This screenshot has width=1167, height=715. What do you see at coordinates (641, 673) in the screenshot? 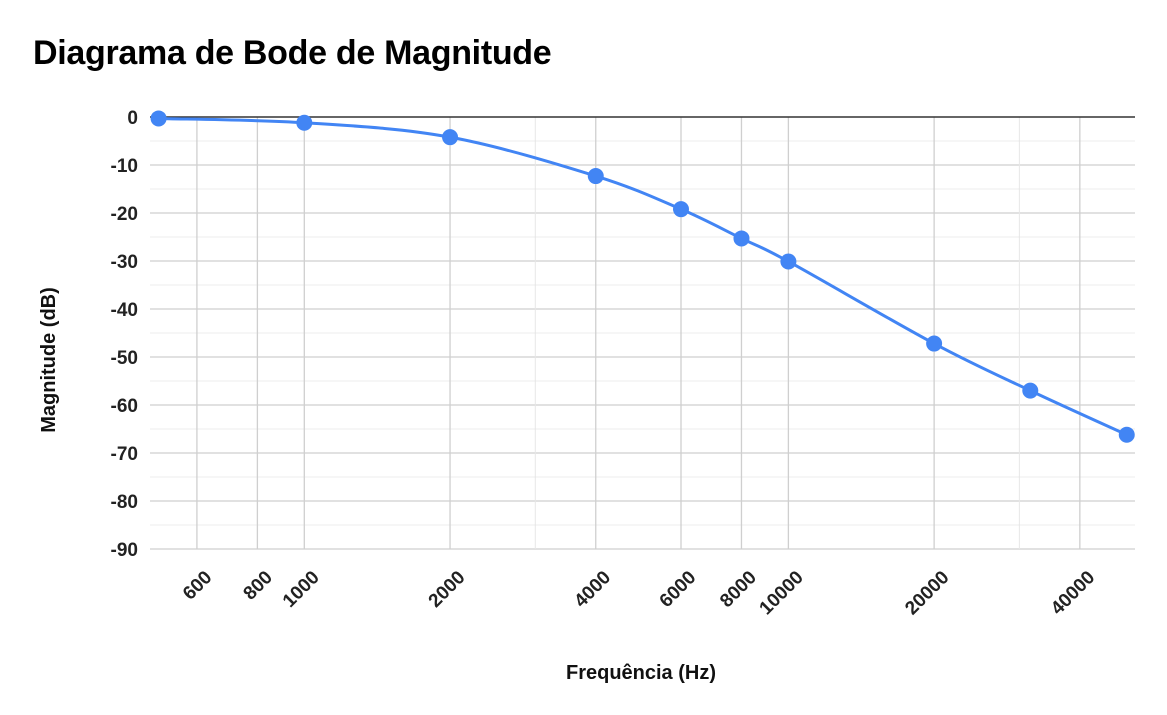
I see `x-axis-label: Frequência (Hz)` at bounding box center [641, 673].